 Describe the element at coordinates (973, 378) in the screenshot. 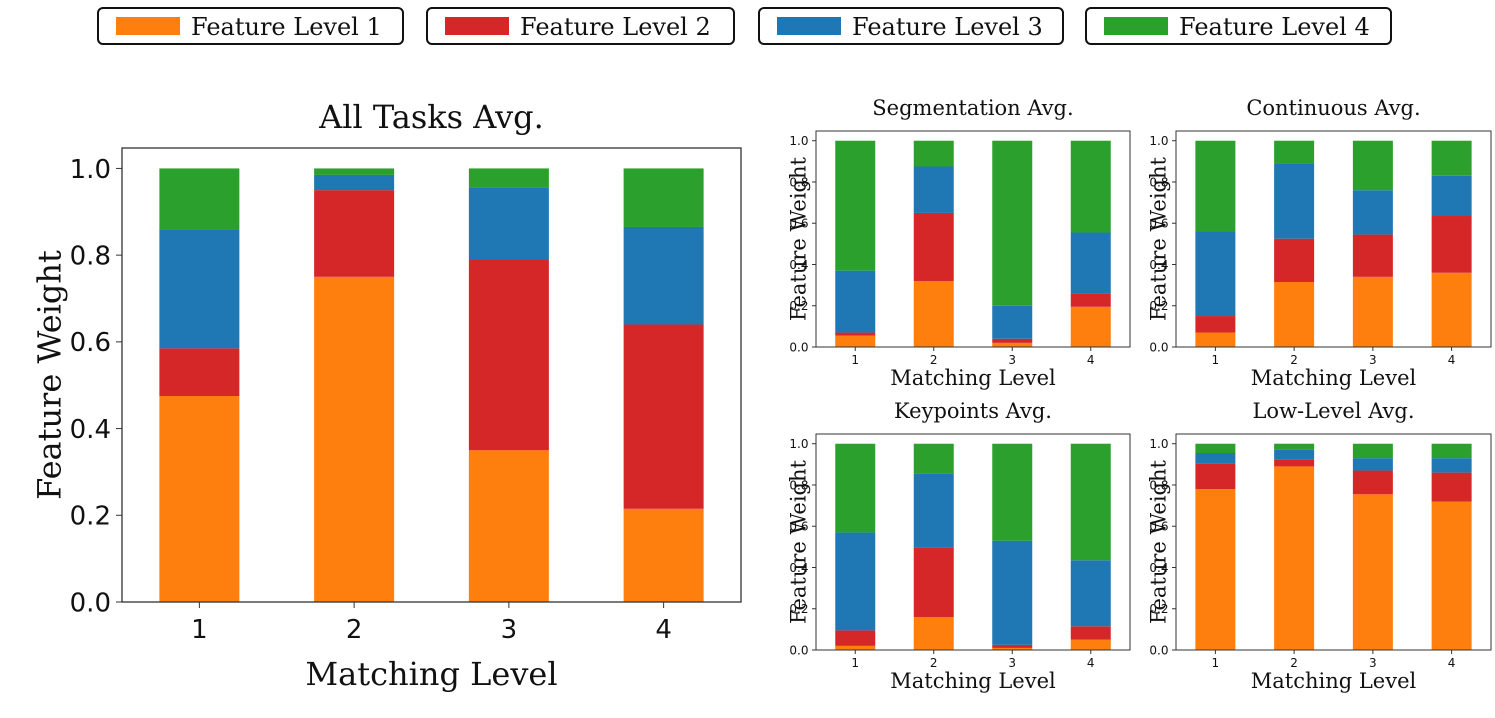

I see `xlabel-segmentation: Matching Level` at that location.